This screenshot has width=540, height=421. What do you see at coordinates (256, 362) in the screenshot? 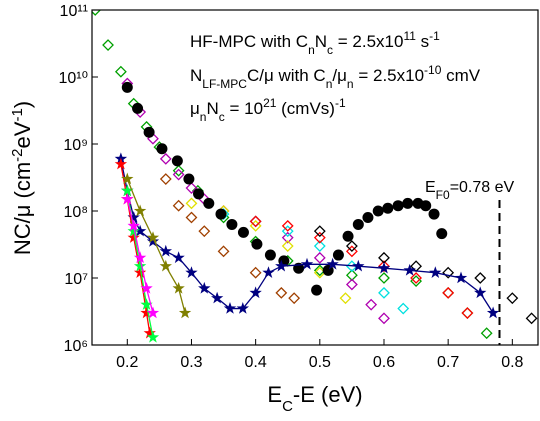
I see `x-tick-label: 0.4` at bounding box center [256, 362].